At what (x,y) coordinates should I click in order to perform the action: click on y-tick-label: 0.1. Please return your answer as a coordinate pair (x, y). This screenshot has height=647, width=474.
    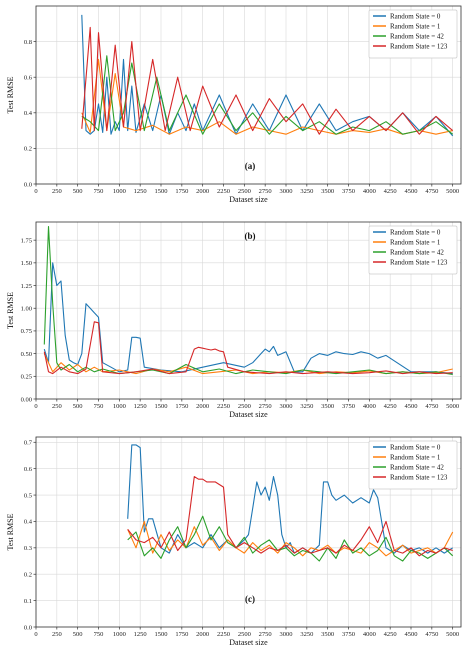
    Looking at the image, I should click on (28, 601).